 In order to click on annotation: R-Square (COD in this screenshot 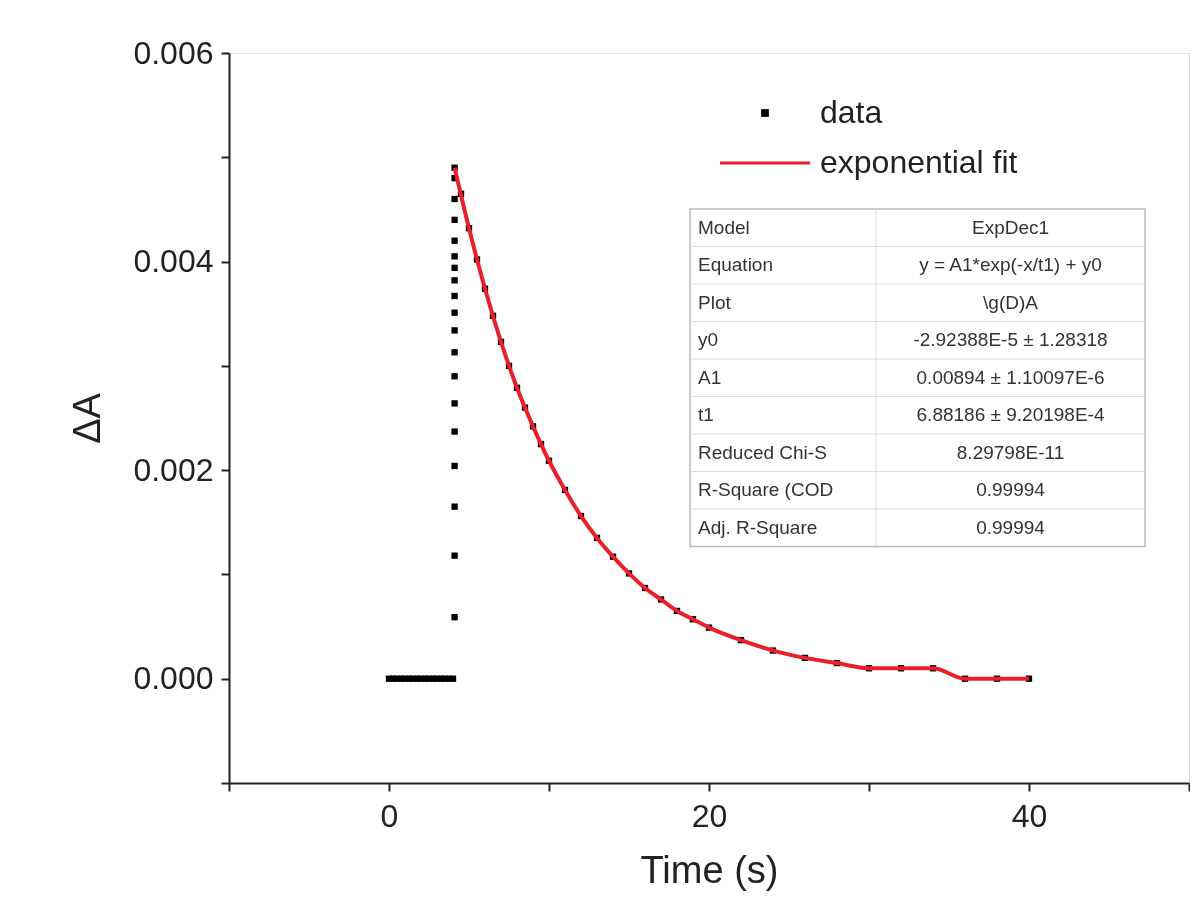, I will do `click(766, 490)`.